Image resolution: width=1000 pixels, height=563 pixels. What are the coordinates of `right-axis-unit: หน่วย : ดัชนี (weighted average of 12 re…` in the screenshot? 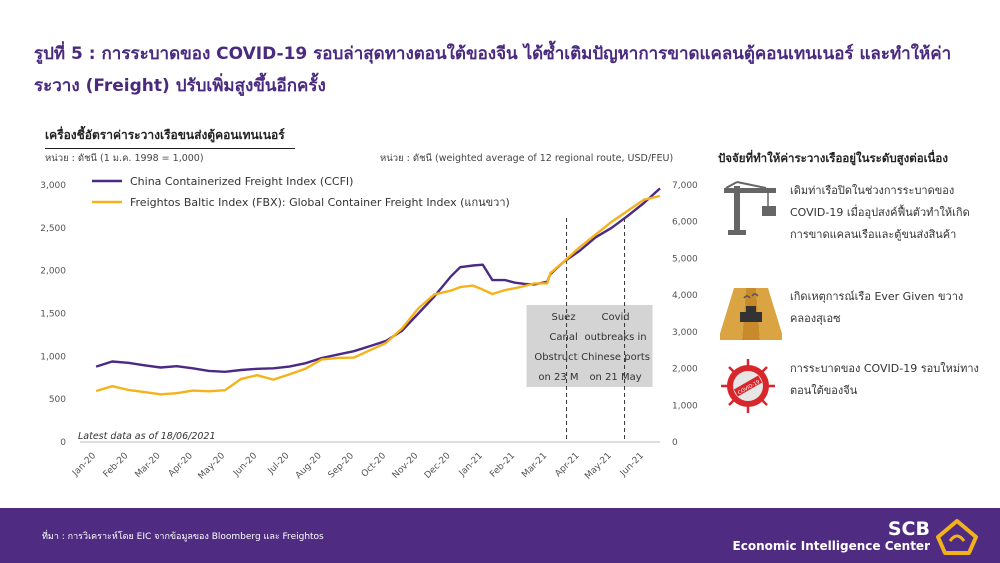 It's located at (527, 158).